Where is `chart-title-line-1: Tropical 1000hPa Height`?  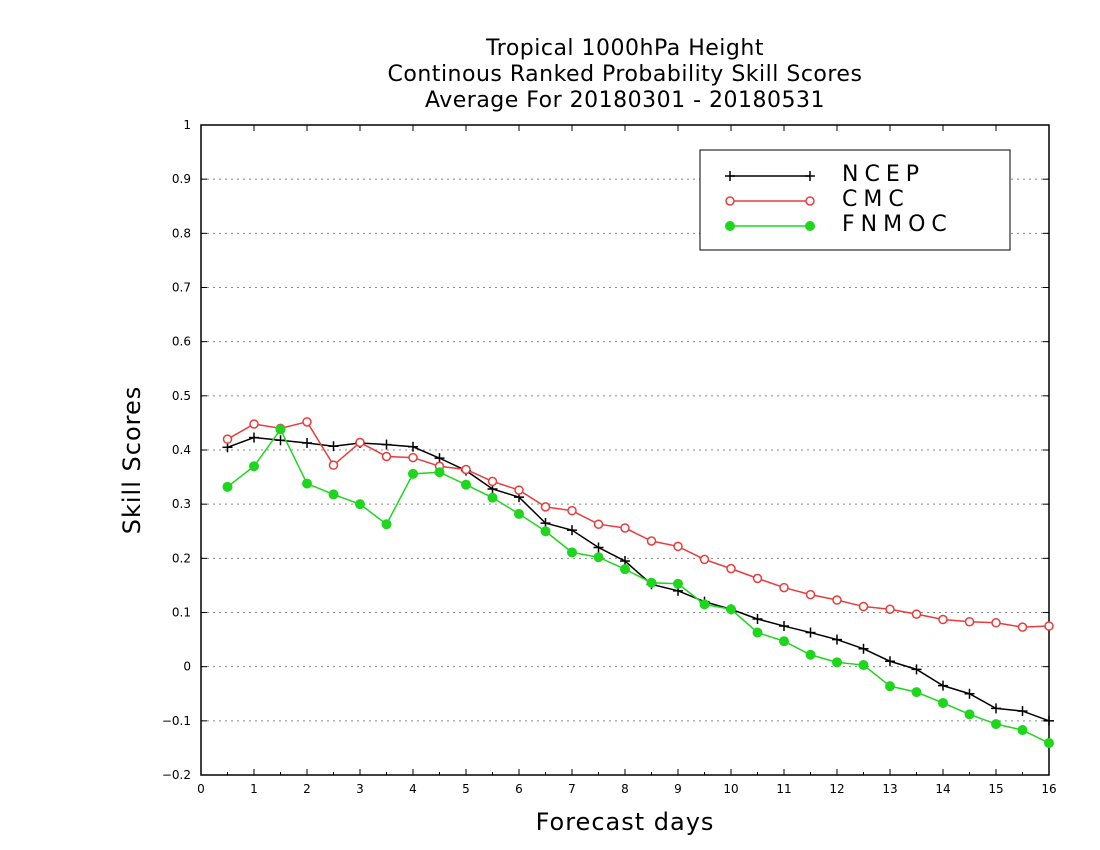 chart-title-line-1: Tropical 1000hPa Height is located at coordinates (625, 48).